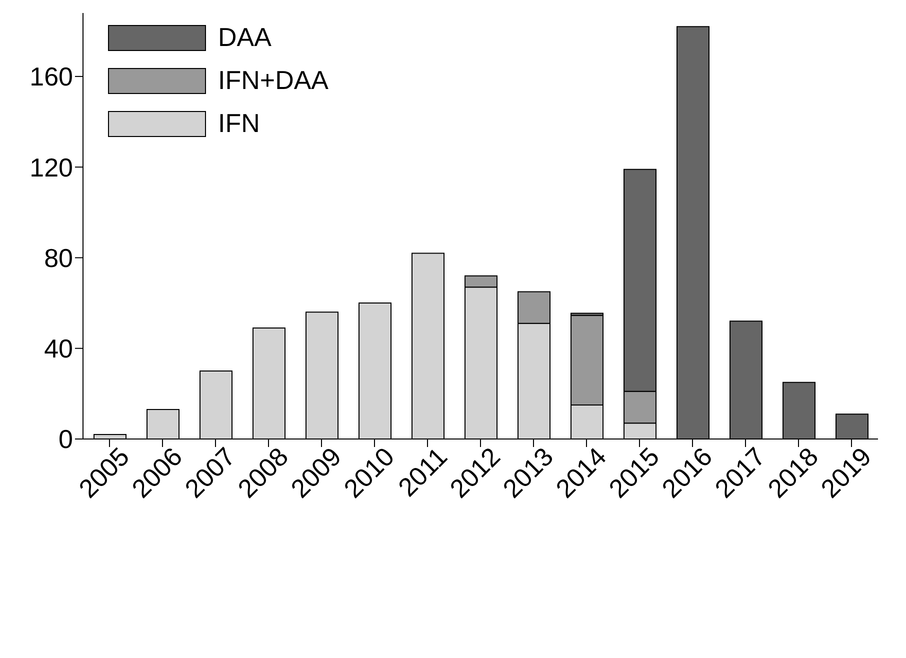 The image size is (906, 658). Describe the element at coordinates (58, 257) in the screenshot. I see `y-tick-label: 80` at that location.